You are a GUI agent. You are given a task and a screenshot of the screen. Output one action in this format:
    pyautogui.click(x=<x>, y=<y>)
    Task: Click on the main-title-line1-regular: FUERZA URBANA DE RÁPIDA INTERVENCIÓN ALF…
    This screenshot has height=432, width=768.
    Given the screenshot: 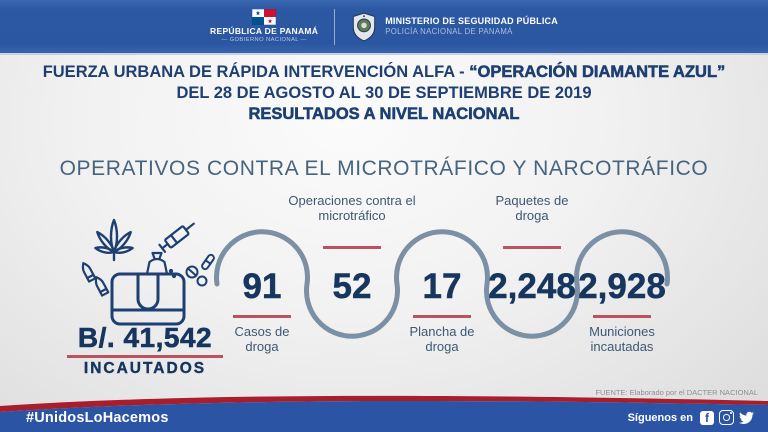 What is the action you would take?
    pyautogui.click(x=256, y=72)
    